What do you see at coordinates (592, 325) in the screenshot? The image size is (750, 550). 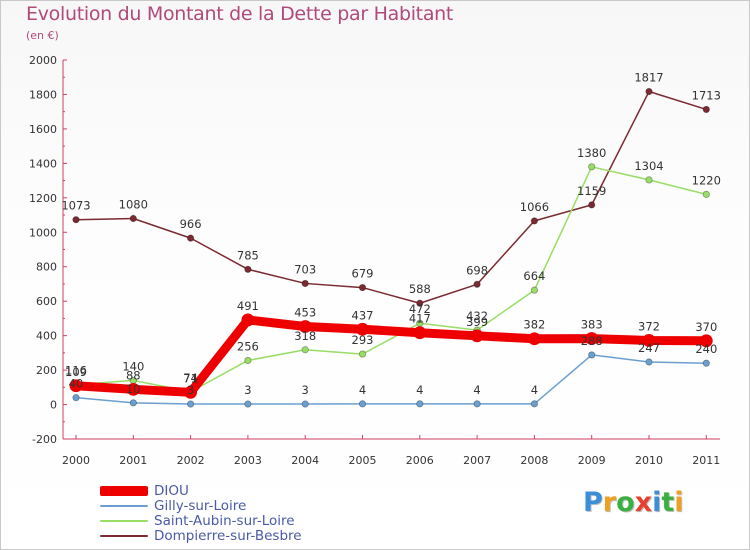 I see `data-label: 383` at bounding box center [592, 325].